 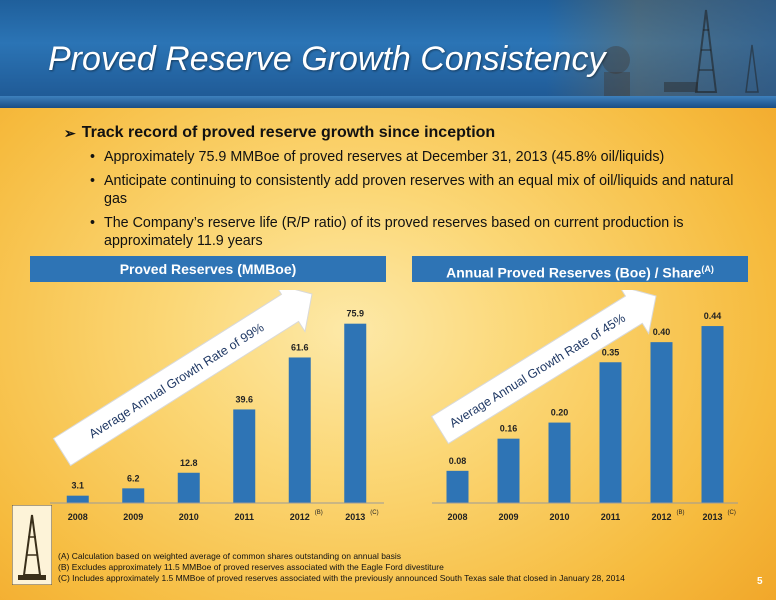 I want to click on data-label: 39.6, so click(x=244, y=399).